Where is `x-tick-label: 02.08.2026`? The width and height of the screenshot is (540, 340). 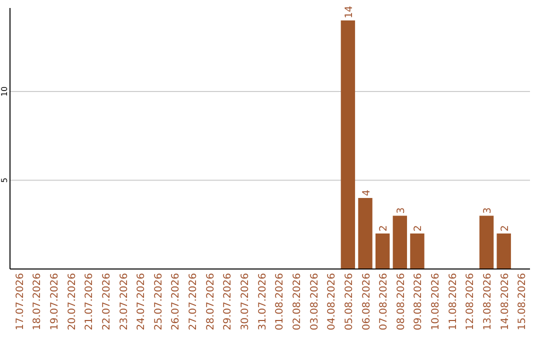 x-tick-label: 02.08.2026 is located at coordinates (297, 301).